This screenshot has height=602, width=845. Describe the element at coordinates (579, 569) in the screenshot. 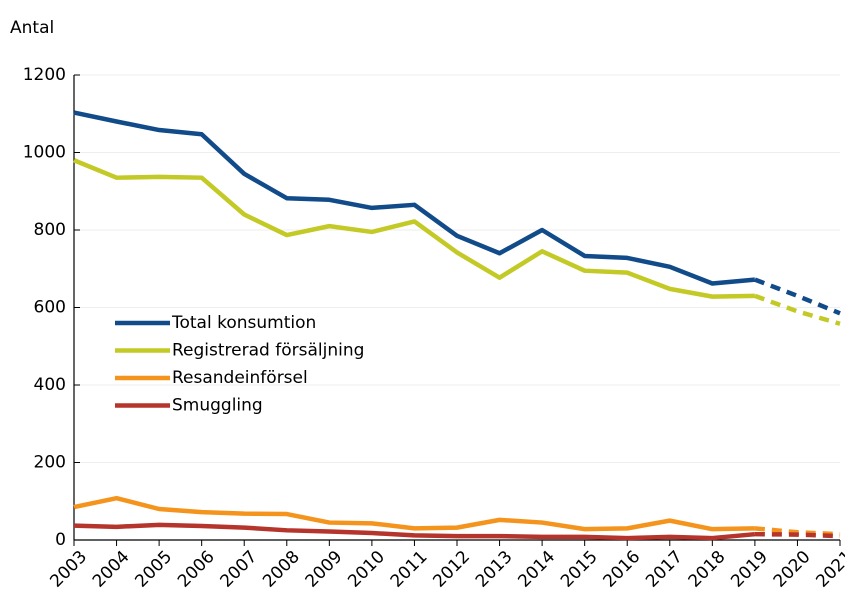

I see `x-tick-label: 2015` at that location.